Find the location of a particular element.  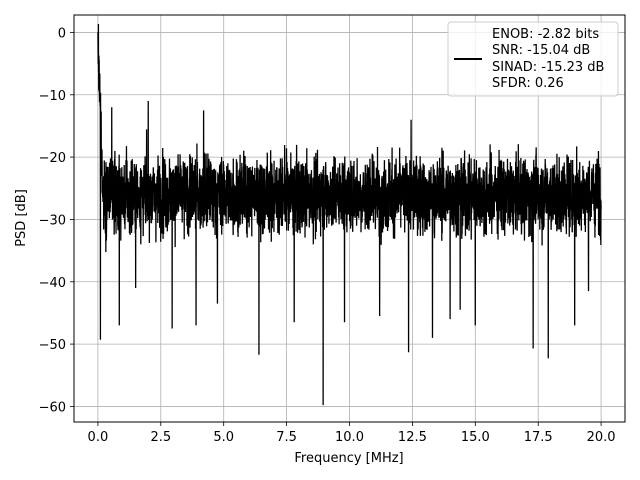

x-tick-label: 2.5 is located at coordinates (160, 437).